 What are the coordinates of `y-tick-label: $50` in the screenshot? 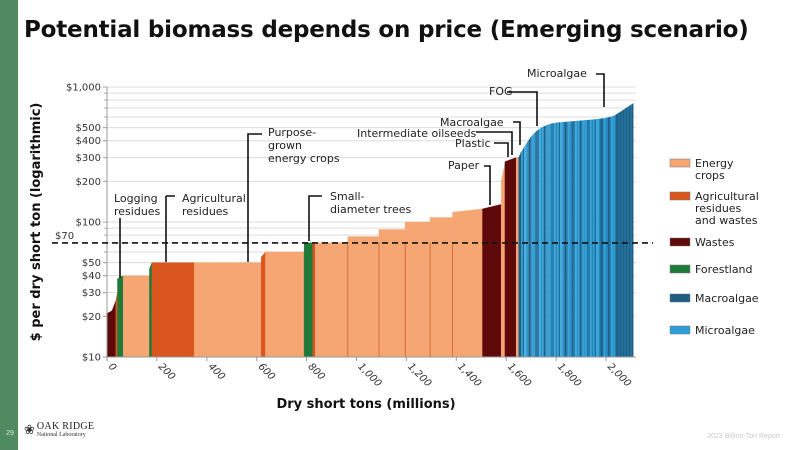 It's located at (91, 263).